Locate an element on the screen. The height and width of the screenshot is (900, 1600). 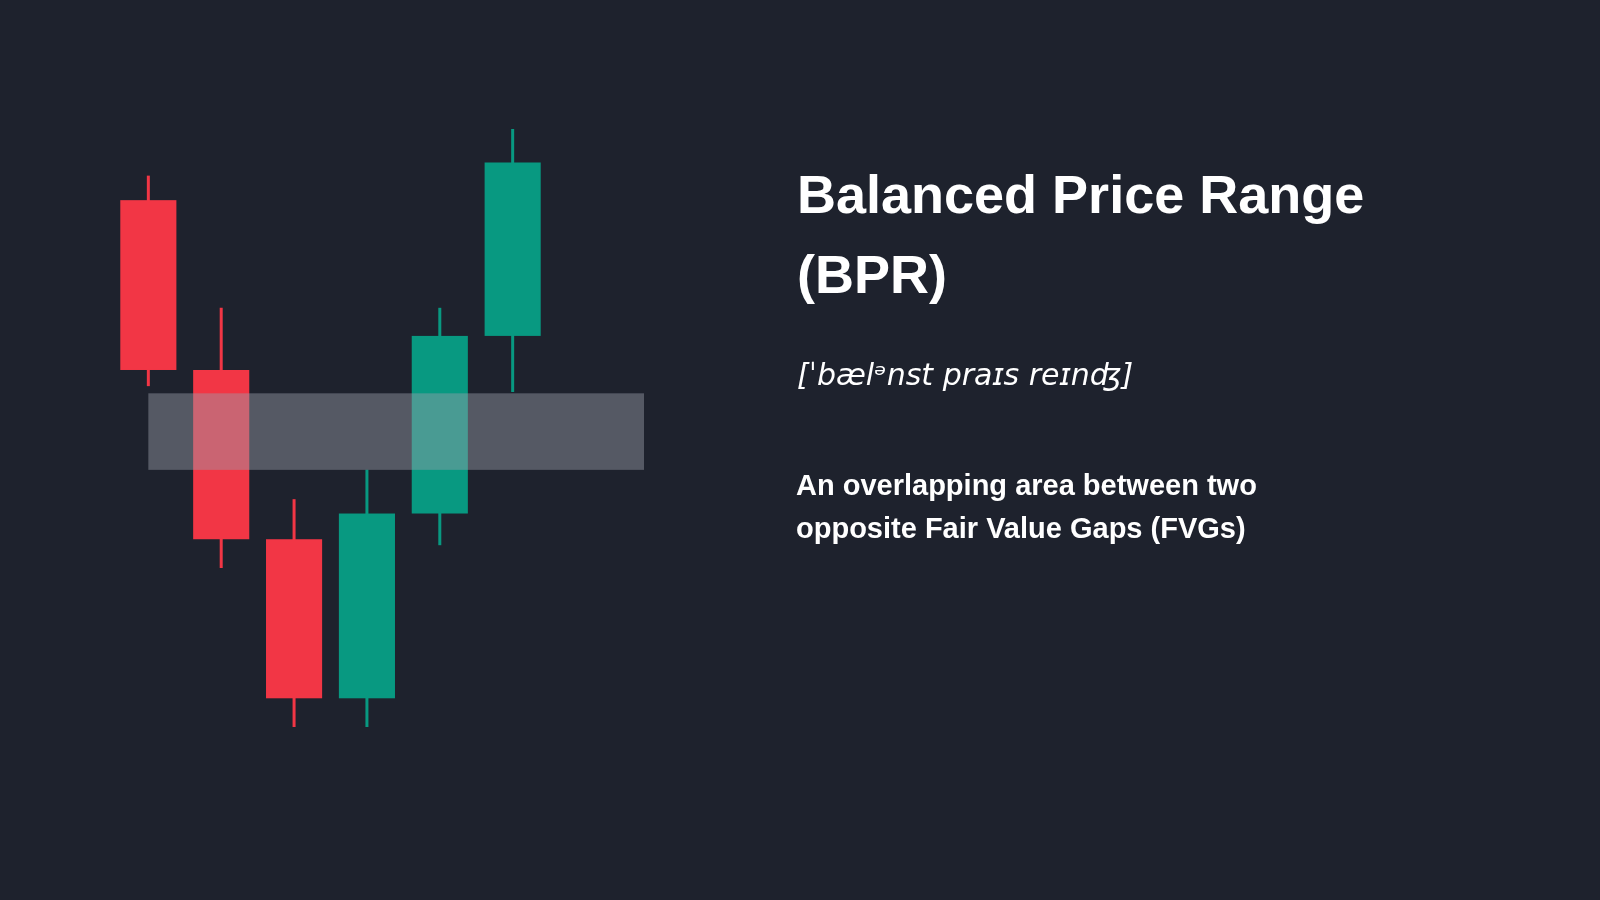
text: An overlapping area between two opposite Fair Value Gaps (FVGs) is located at coordinates (1026, 506).